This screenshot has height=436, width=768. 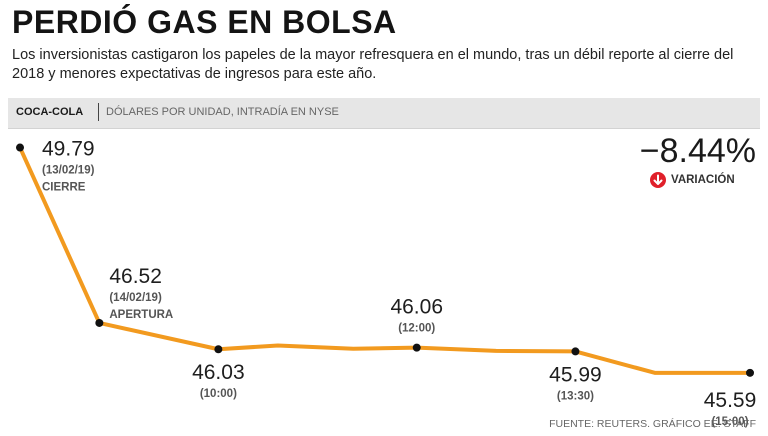 What do you see at coordinates (416, 329) in the screenshot?
I see `data-label-time: (12:00)` at bounding box center [416, 329].